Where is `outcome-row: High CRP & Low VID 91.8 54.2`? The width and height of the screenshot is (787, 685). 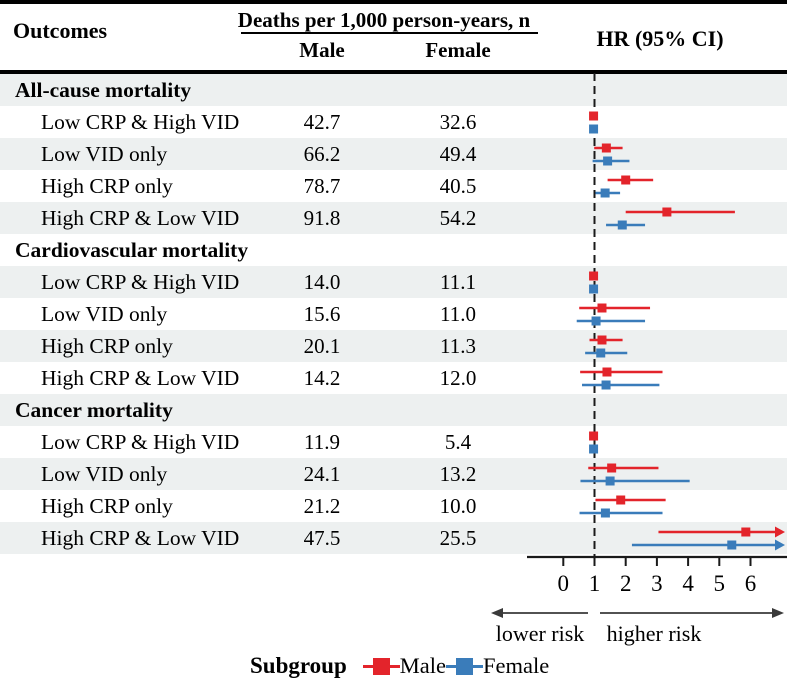
outcome-row: High CRP & Low VID 91.8 54.2 is located at coordinates (393, 218).